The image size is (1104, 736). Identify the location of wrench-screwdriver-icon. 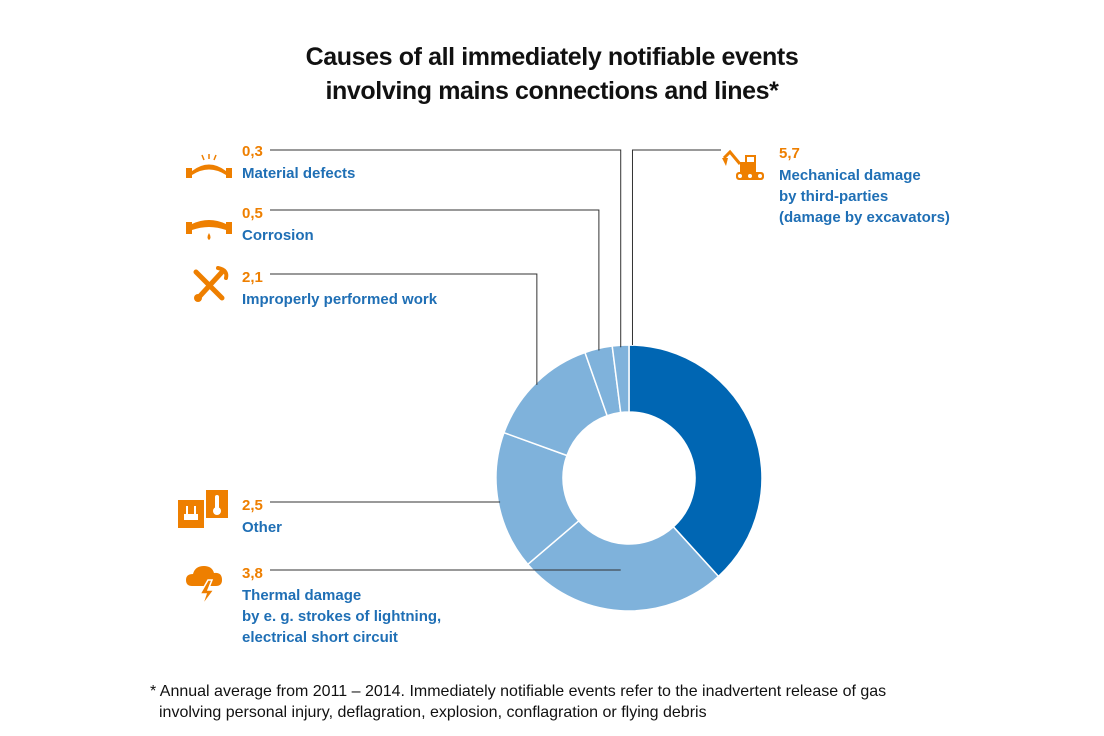
(211, 284).